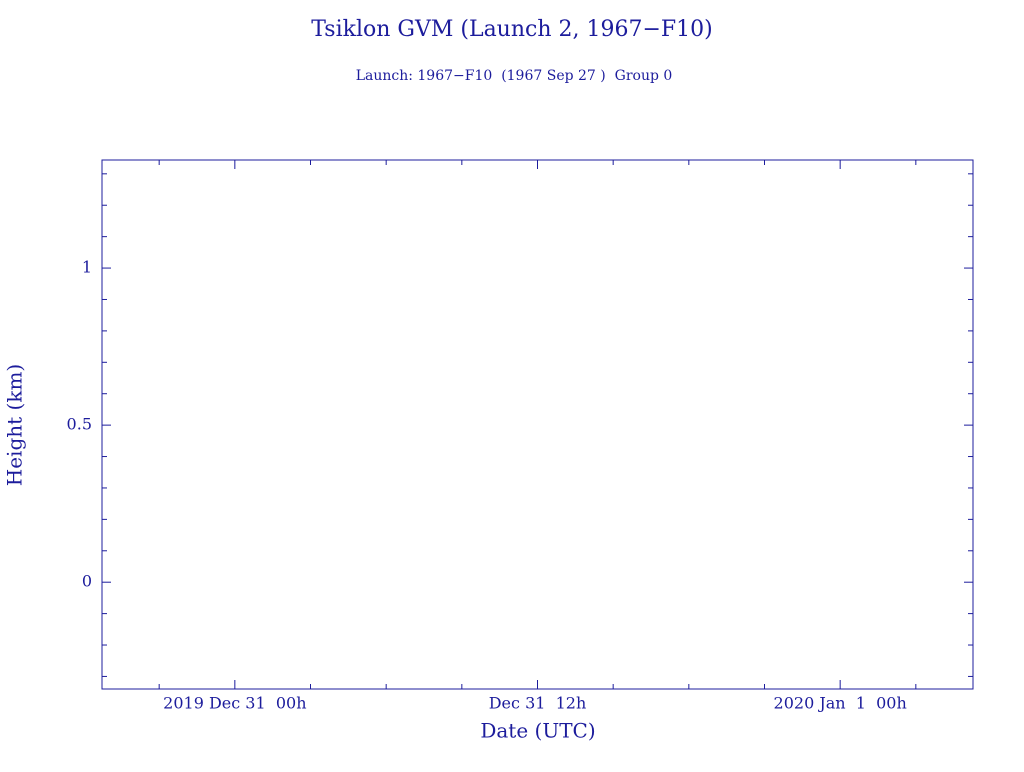 The width and height of the screenshot is (1024, 772). I want to click on y-tick-label: 1, so click(87, 267).